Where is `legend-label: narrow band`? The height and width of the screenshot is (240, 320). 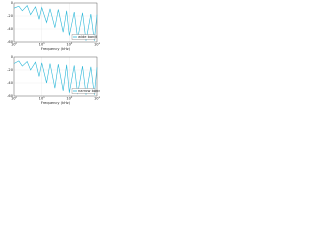
legend-label: narrow band is located at coordinates (89, 91).